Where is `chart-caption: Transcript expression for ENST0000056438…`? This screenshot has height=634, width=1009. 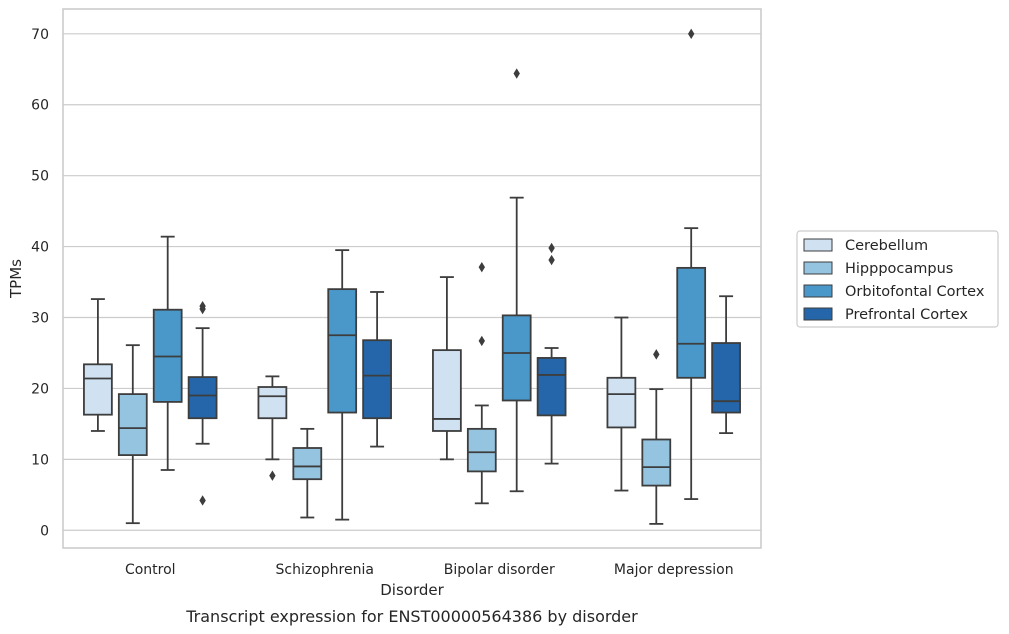 chart-caption: Transcript expression for ENST0000056438… is located at coordinates (411, 616).